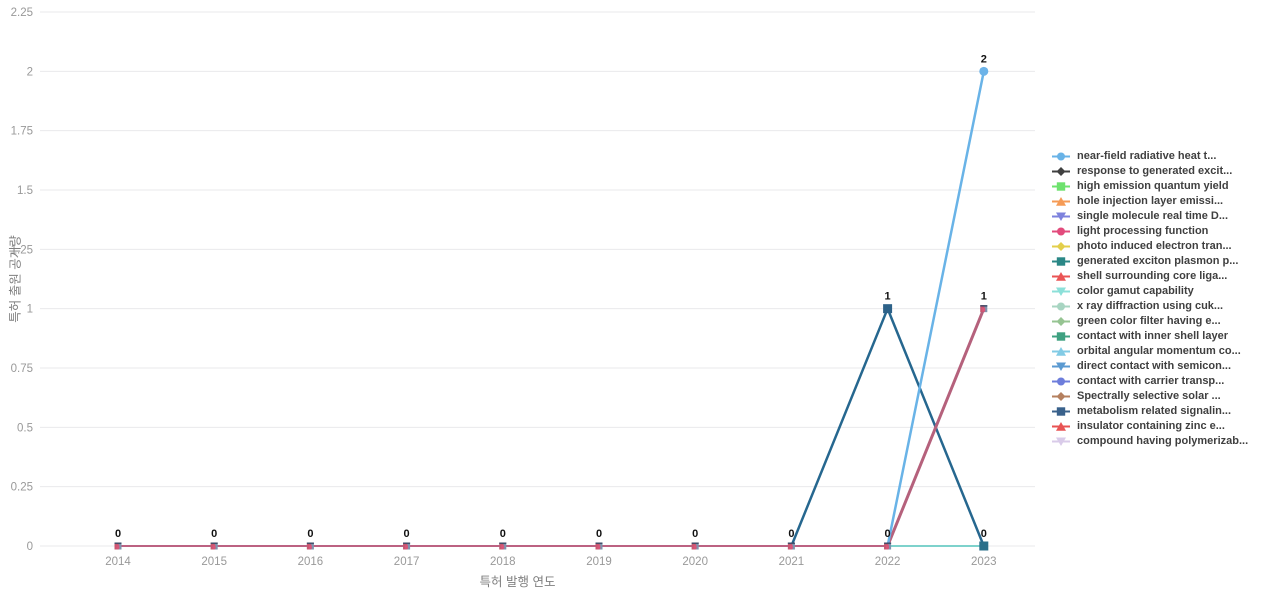 This screenshot has width=1280, height=600. I want to click on y-tick-label: 1, so click(30, 310).